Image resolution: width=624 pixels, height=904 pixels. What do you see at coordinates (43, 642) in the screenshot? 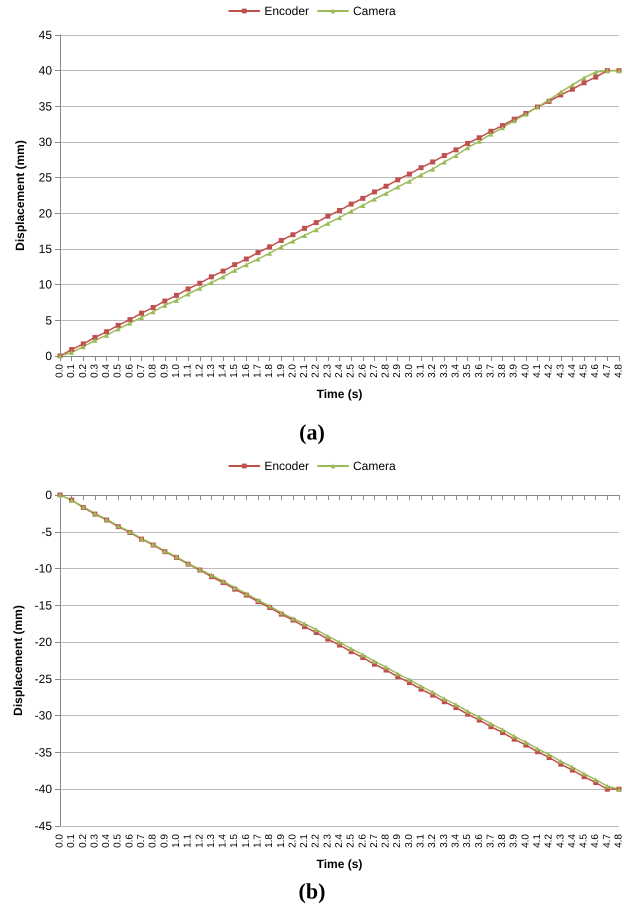
I see `y-tick-label: -20` at bounding box center [43, 642].